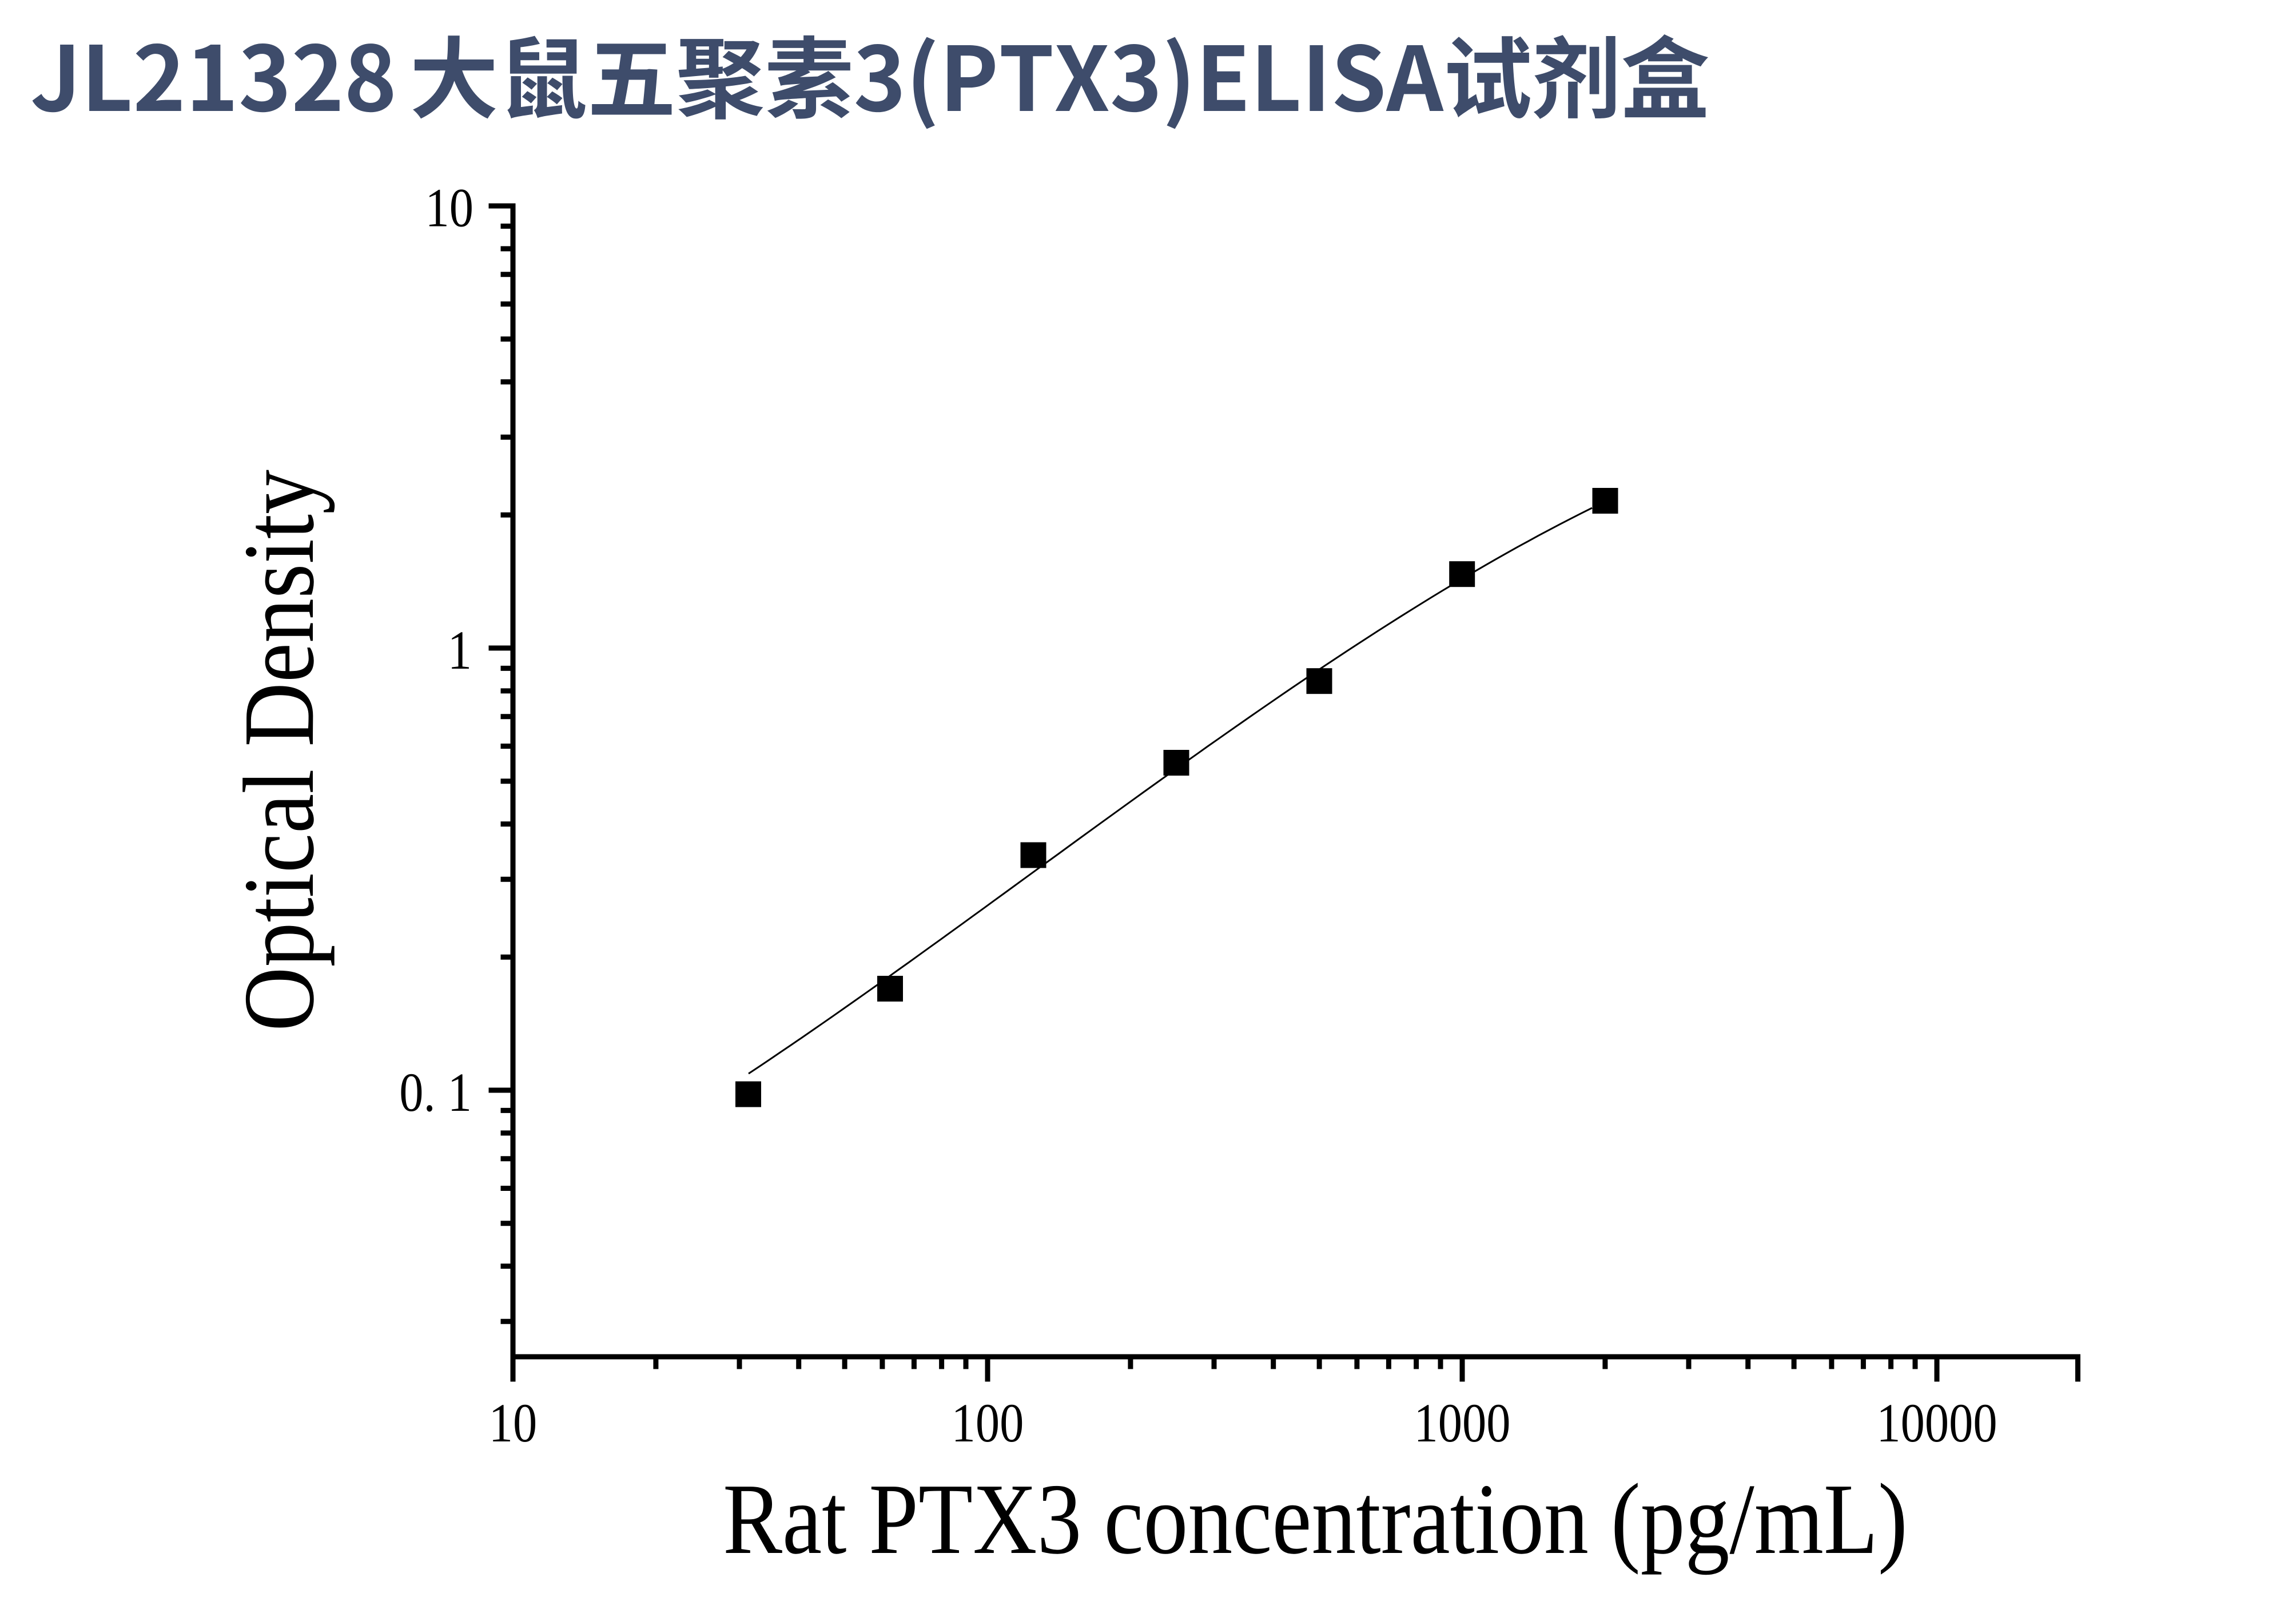 Image resolution: width=2296 pixels, height=1605 pixels. What do you see at coordinates (460, 650) in the screenshot?
I see `svg-text: 1` at bounding box center [460, 650].